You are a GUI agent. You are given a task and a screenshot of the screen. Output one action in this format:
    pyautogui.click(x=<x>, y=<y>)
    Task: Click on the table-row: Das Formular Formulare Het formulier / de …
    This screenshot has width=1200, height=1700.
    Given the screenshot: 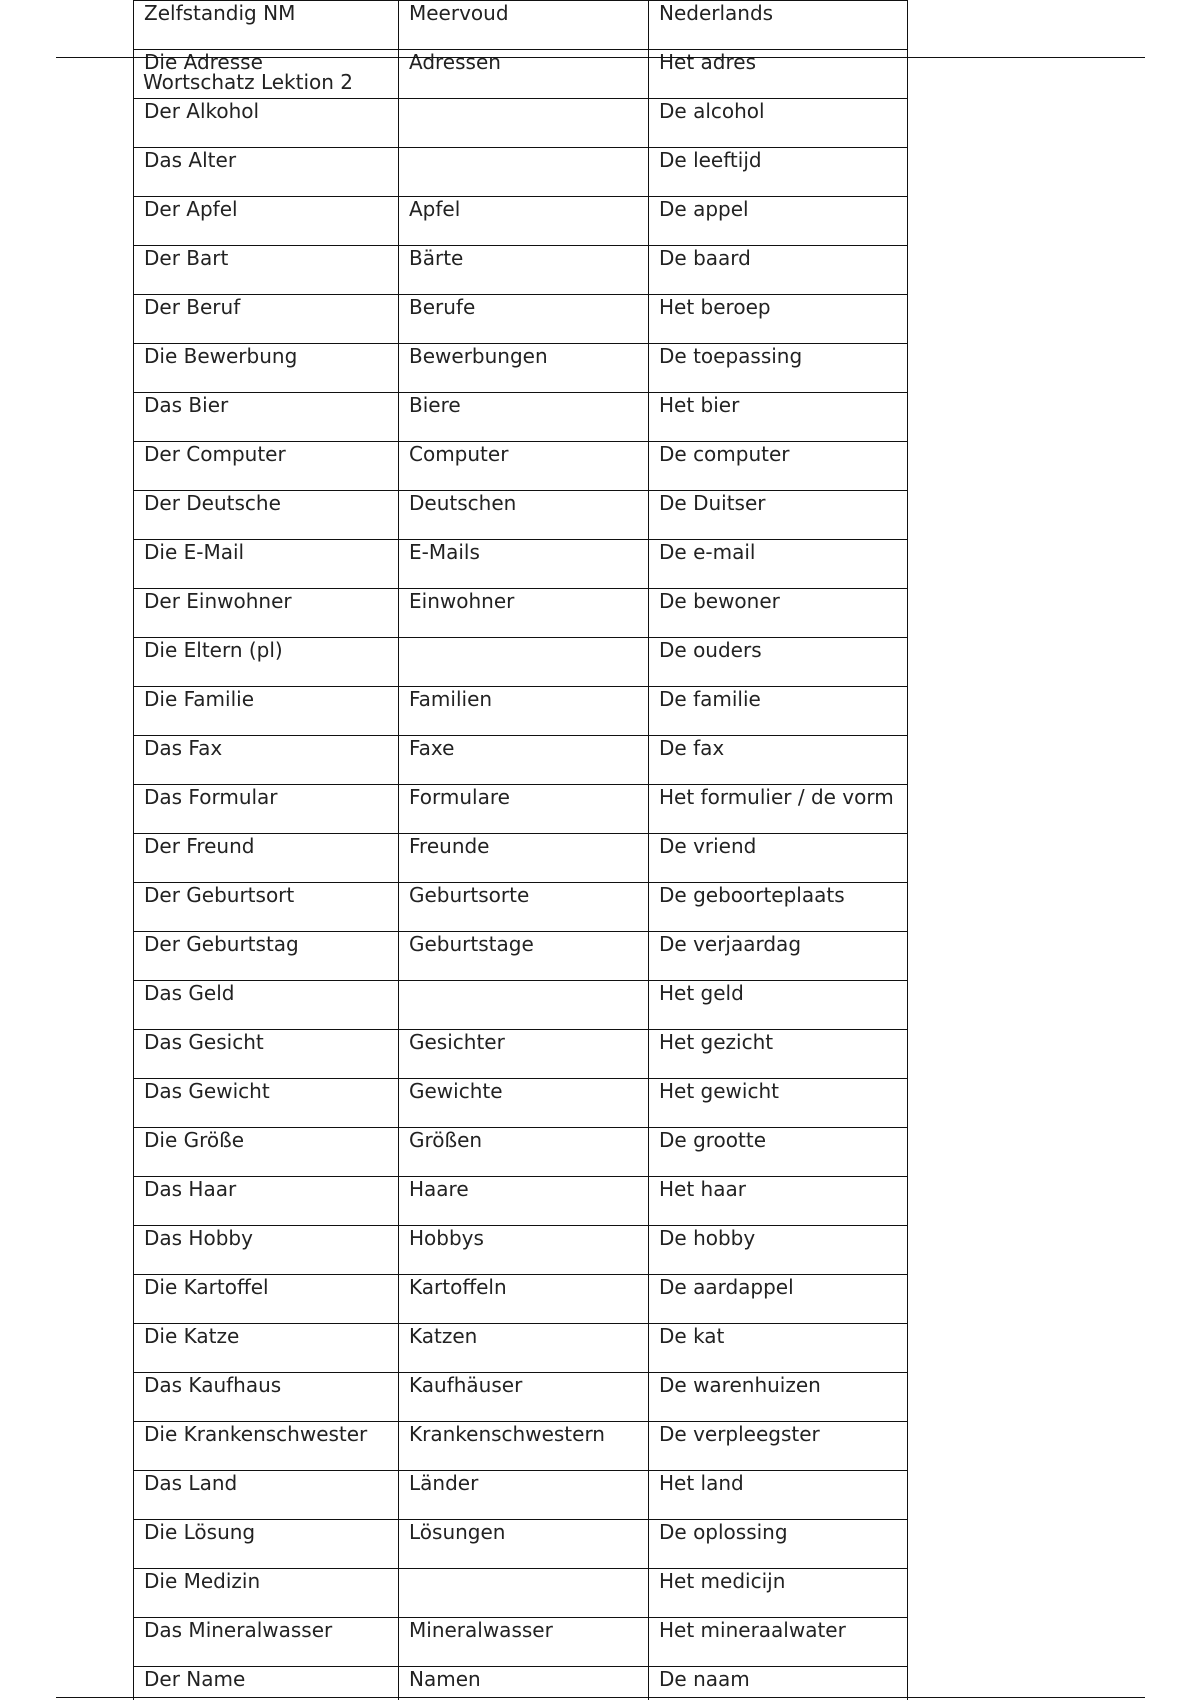 What is the action you would take?
    pyautogui.click(x=520, y=809)
    